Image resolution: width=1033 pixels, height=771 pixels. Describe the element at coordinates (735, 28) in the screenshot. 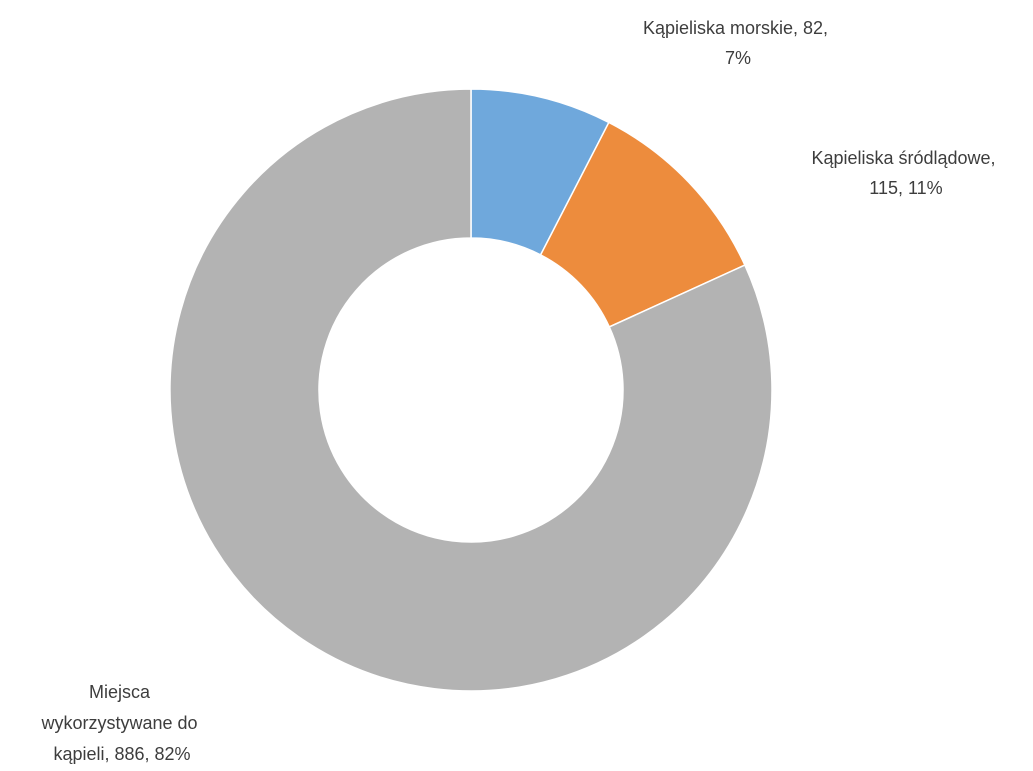

I see `slice-label-kapieliska-morskie-line-1: Kąpieliska morskie, 82,` at that location.